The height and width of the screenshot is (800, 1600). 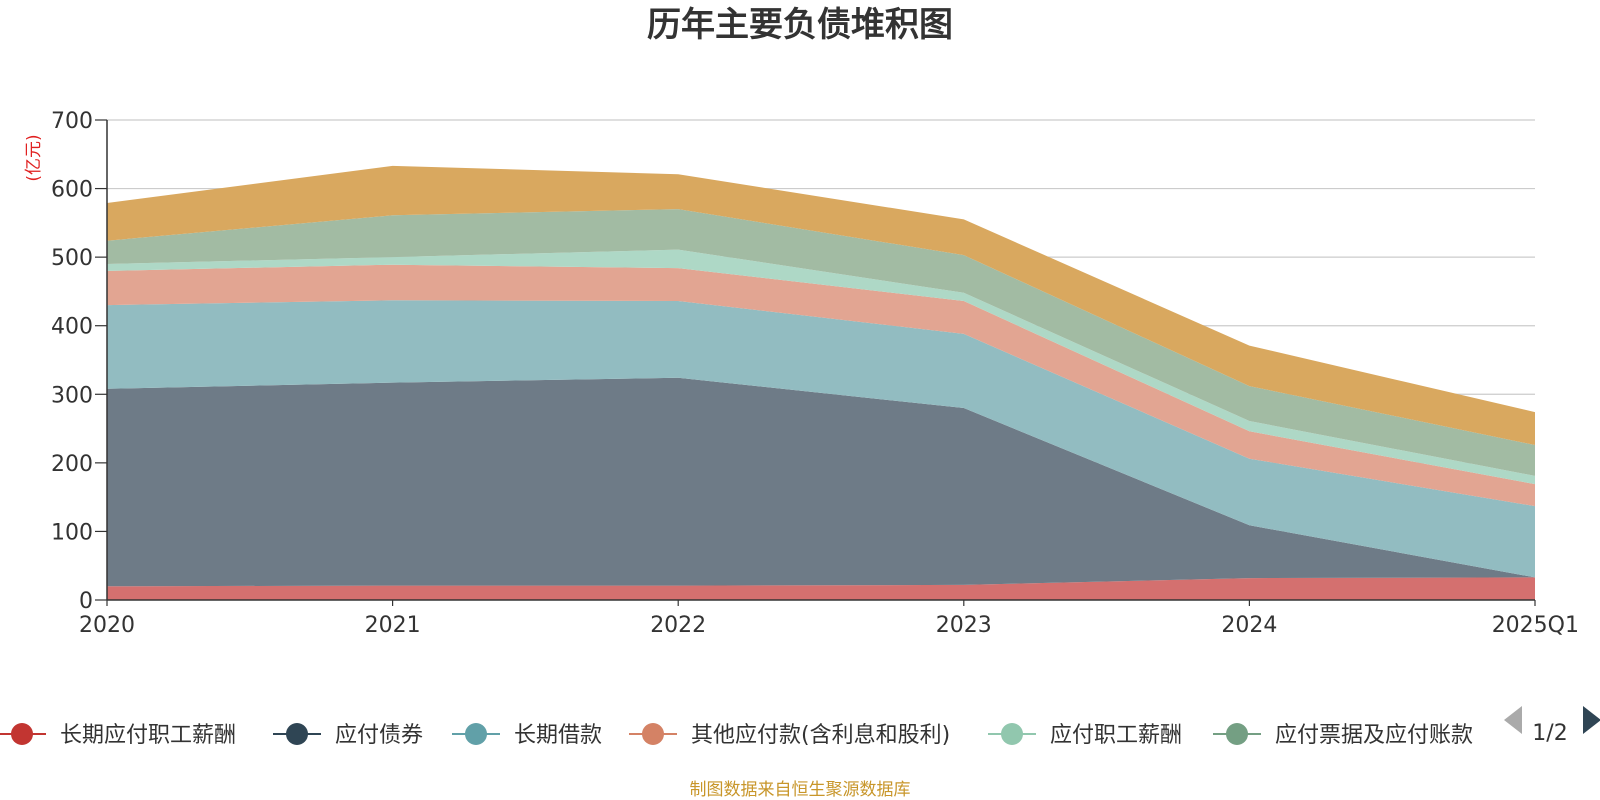 What do you see at coordinates (964, 625) in the screenshot?
I see `x-tick-label: 2023` at bounding box center [964, 625].